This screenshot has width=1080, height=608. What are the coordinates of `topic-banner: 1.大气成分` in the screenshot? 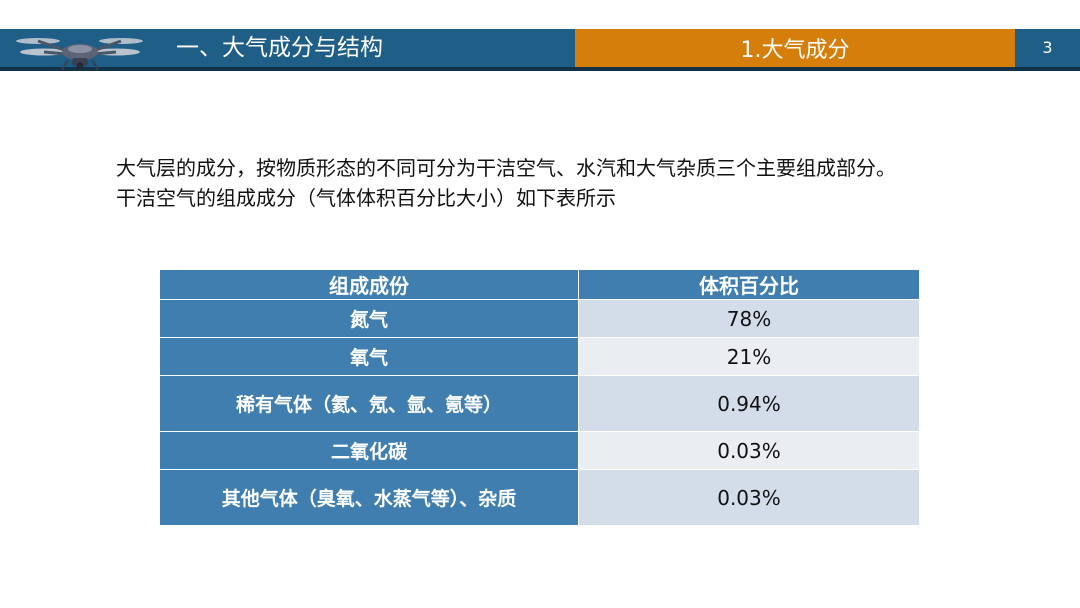 It's located at (795, 48).